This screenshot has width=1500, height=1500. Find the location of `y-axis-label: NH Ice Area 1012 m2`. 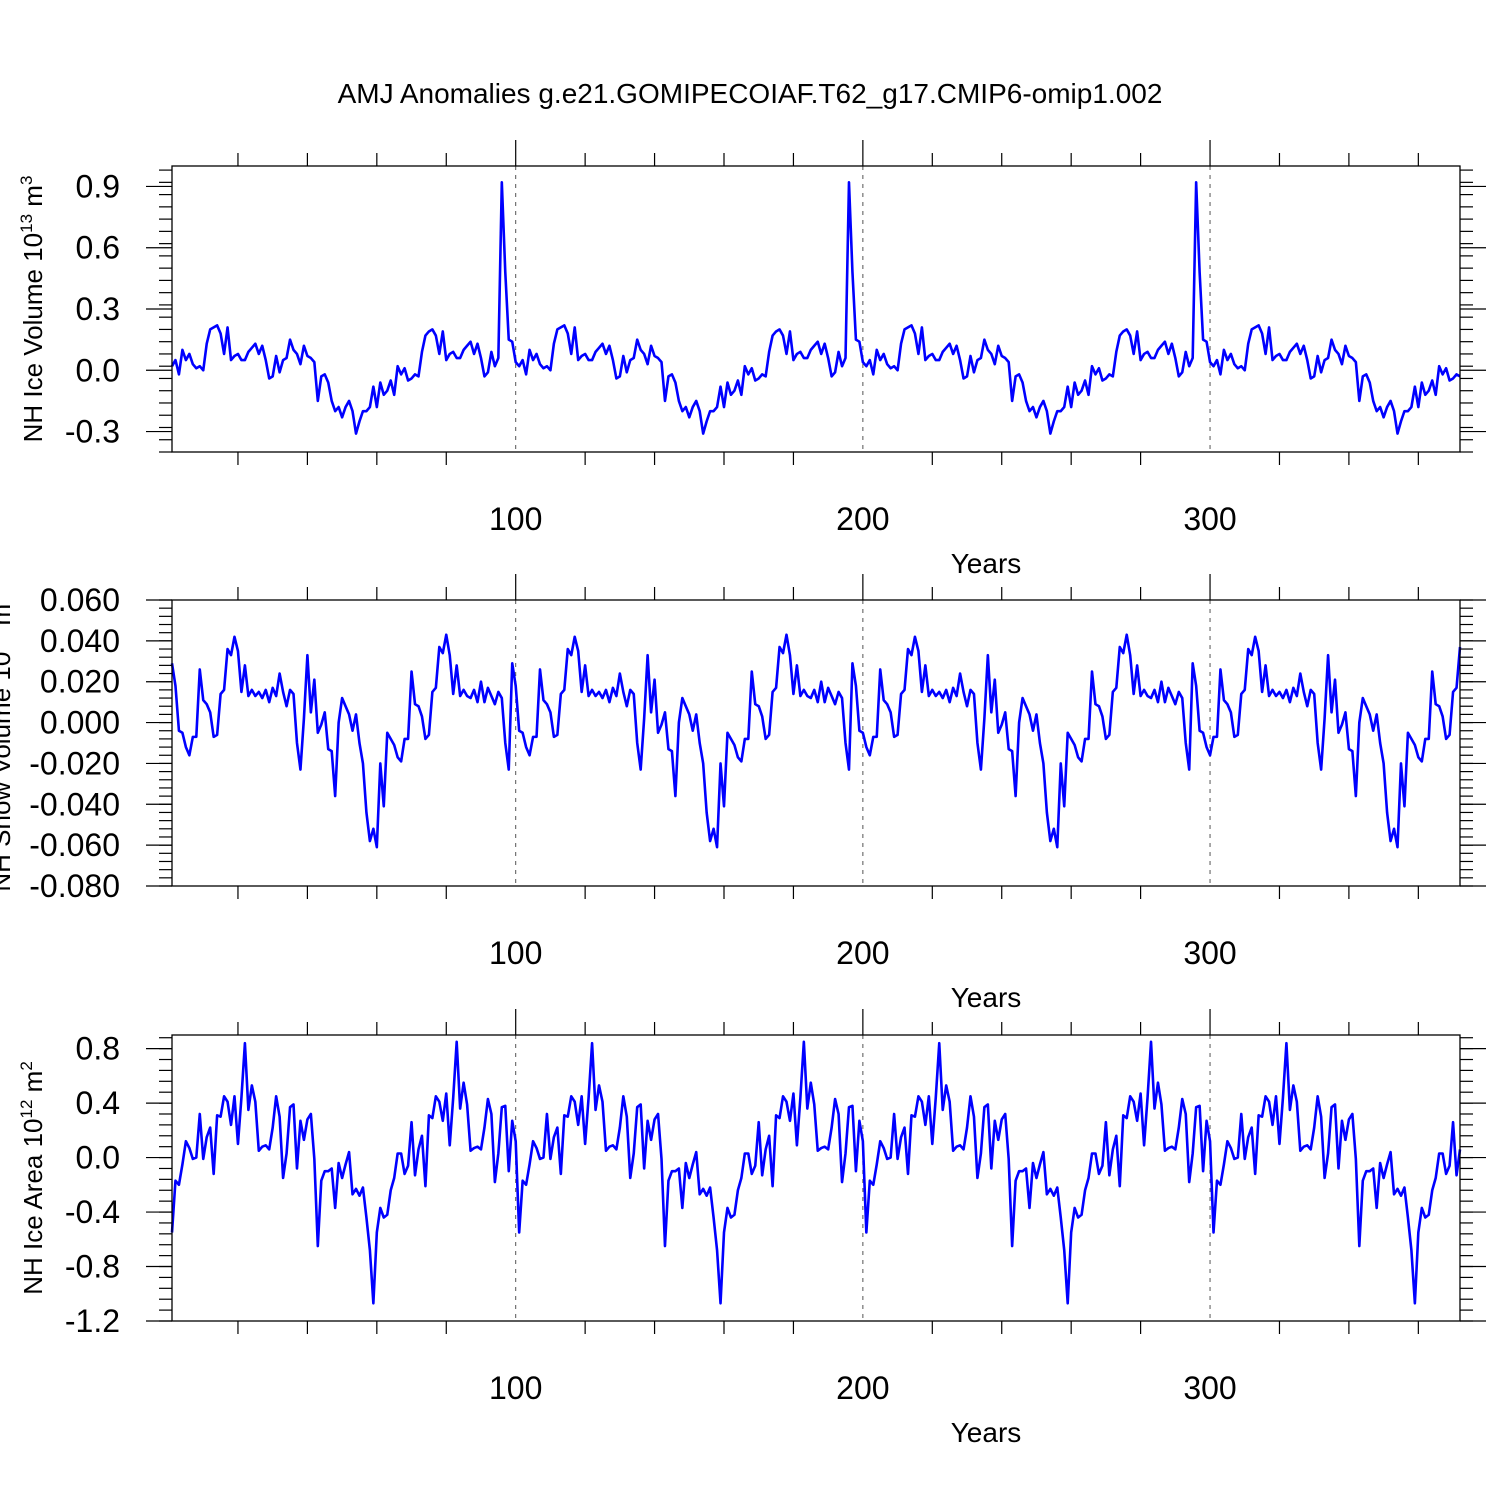

y-axis-label: NH Ice Area 1012 m2 is located at coordinates (32, 1178).